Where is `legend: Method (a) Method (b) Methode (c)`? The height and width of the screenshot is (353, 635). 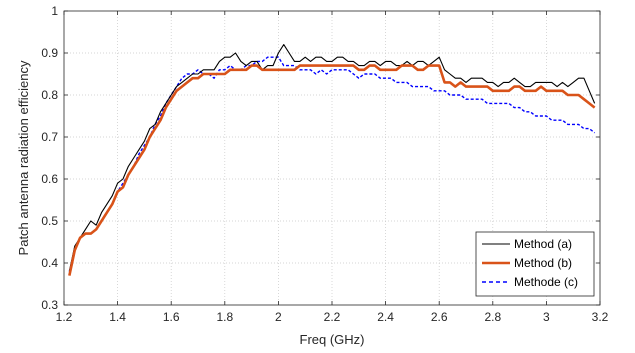 legend: Method (a) Method (b) Methode (c) is located at coordinates (535, 264).